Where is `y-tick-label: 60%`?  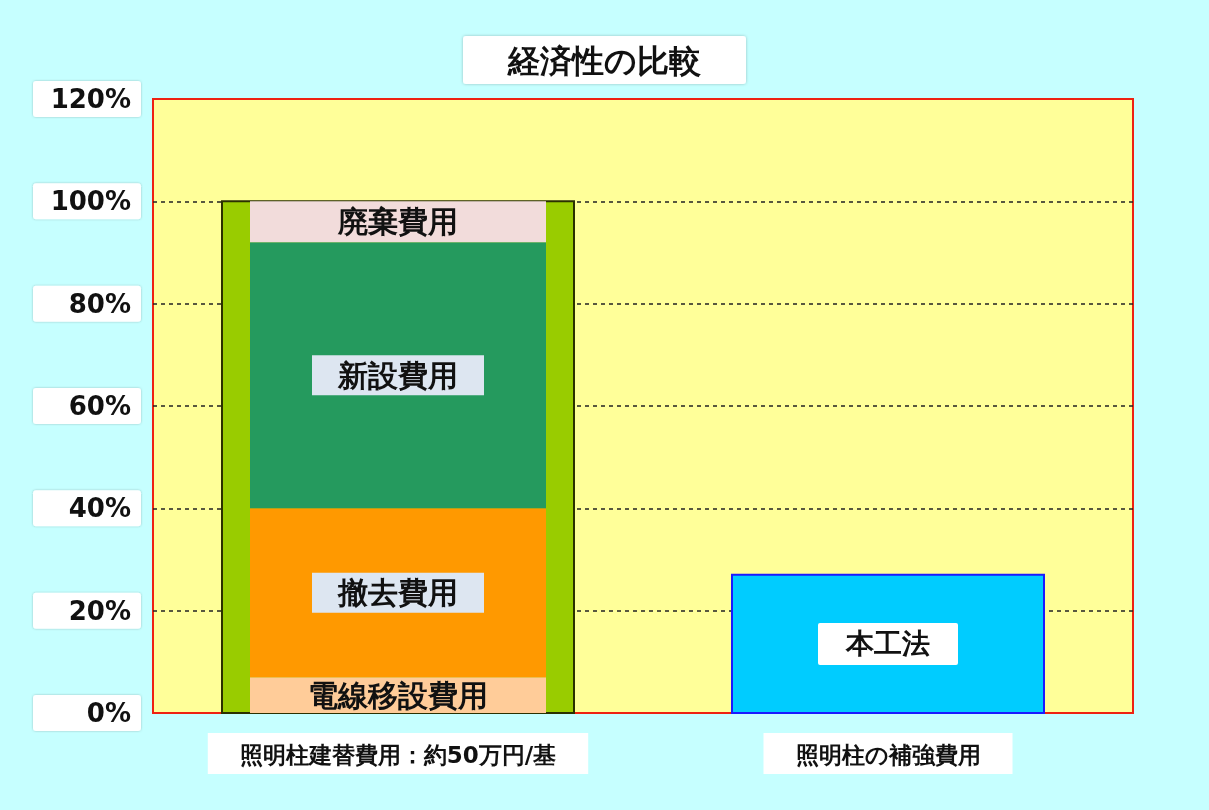 y-tick-label: 60% is located at coordinates (99, 406).